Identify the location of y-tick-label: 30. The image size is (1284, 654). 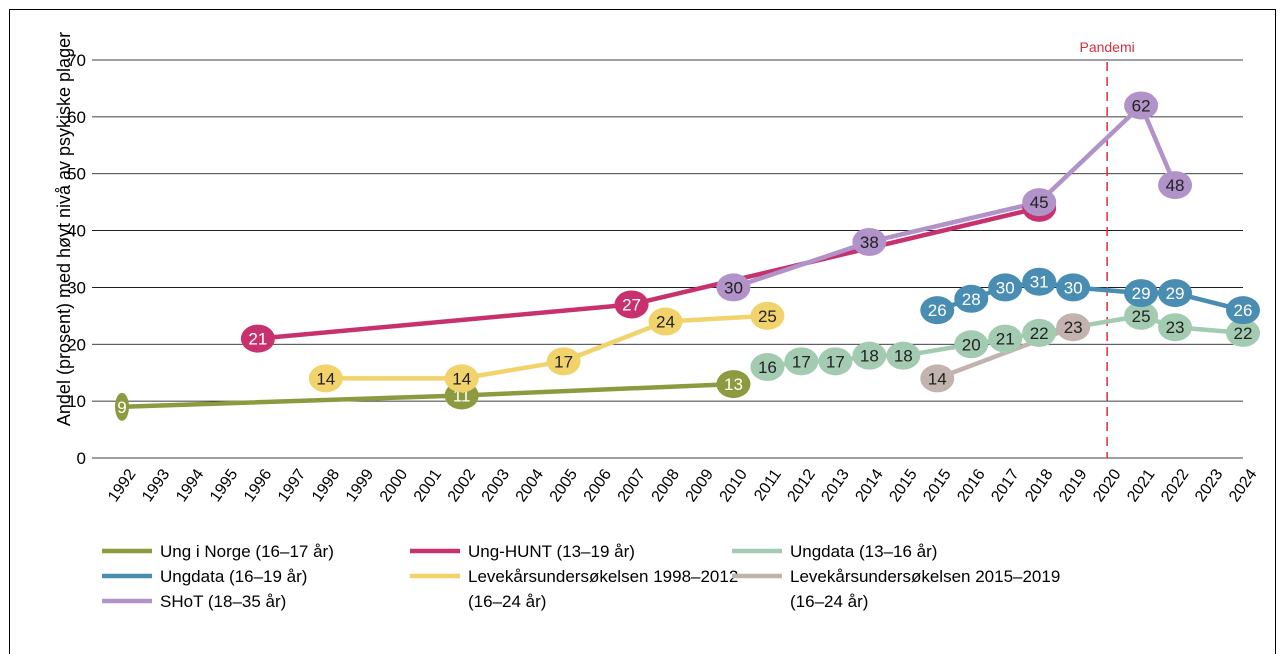
(76, 287).